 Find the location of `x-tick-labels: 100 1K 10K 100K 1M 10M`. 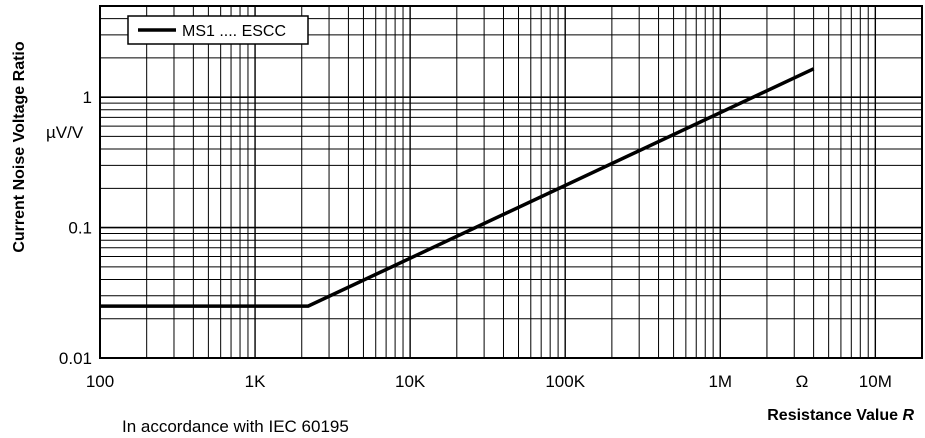

x-tick-labels: 100 1K 10K 100K 1M 10M is located at coordinates (489, 381).